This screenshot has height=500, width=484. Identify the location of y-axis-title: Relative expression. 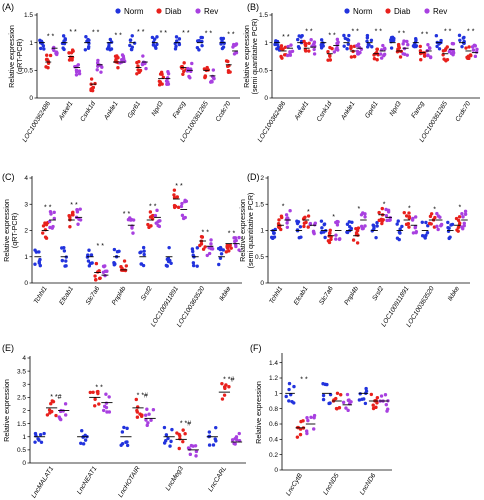
(246, 56).